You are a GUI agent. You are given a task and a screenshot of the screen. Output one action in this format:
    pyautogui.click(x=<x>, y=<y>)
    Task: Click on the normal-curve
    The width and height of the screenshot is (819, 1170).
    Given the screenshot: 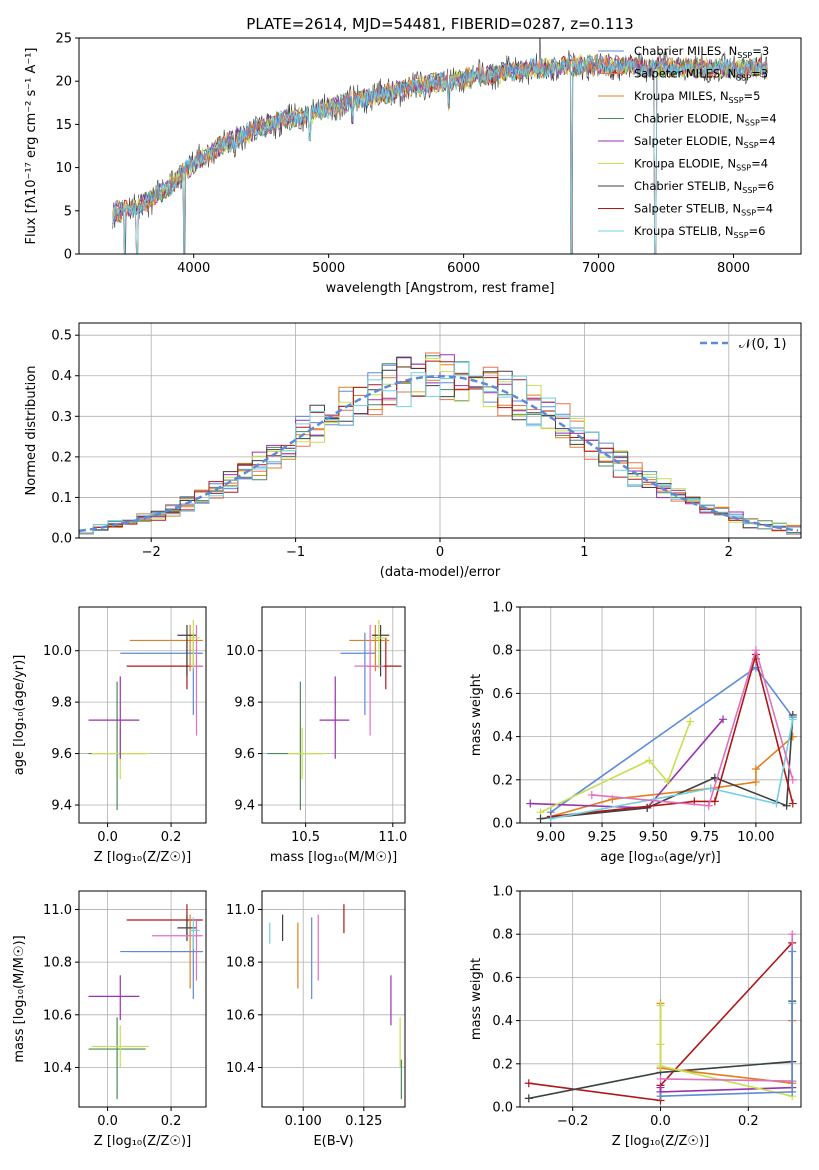 What is the action you would take?
    pyautogui.click(x=438, y=453)
    